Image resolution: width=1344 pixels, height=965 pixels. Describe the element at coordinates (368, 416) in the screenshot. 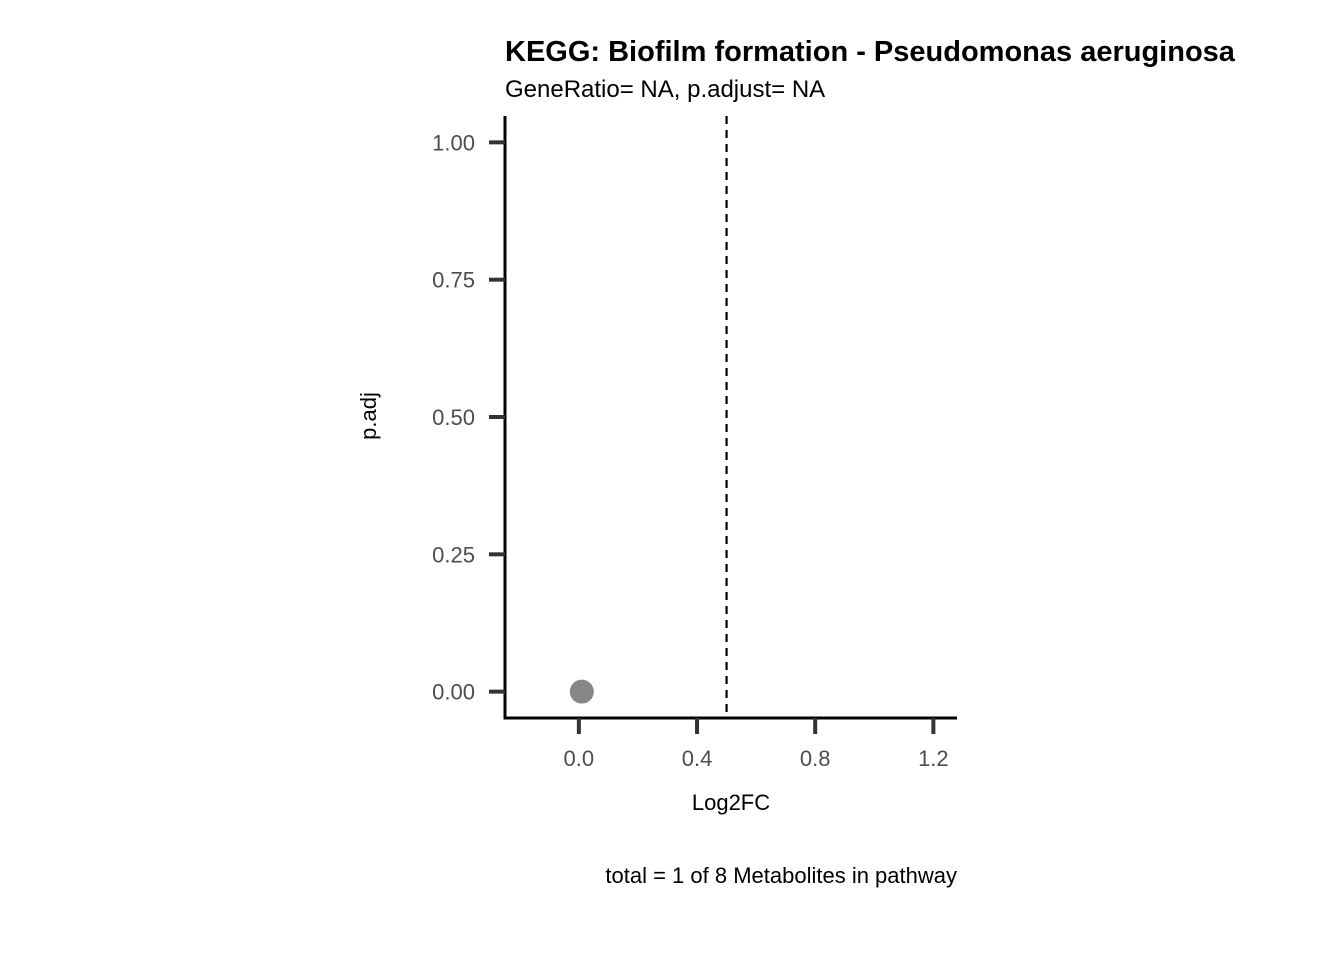

I see `y-axis-label: p.adj` at that location.